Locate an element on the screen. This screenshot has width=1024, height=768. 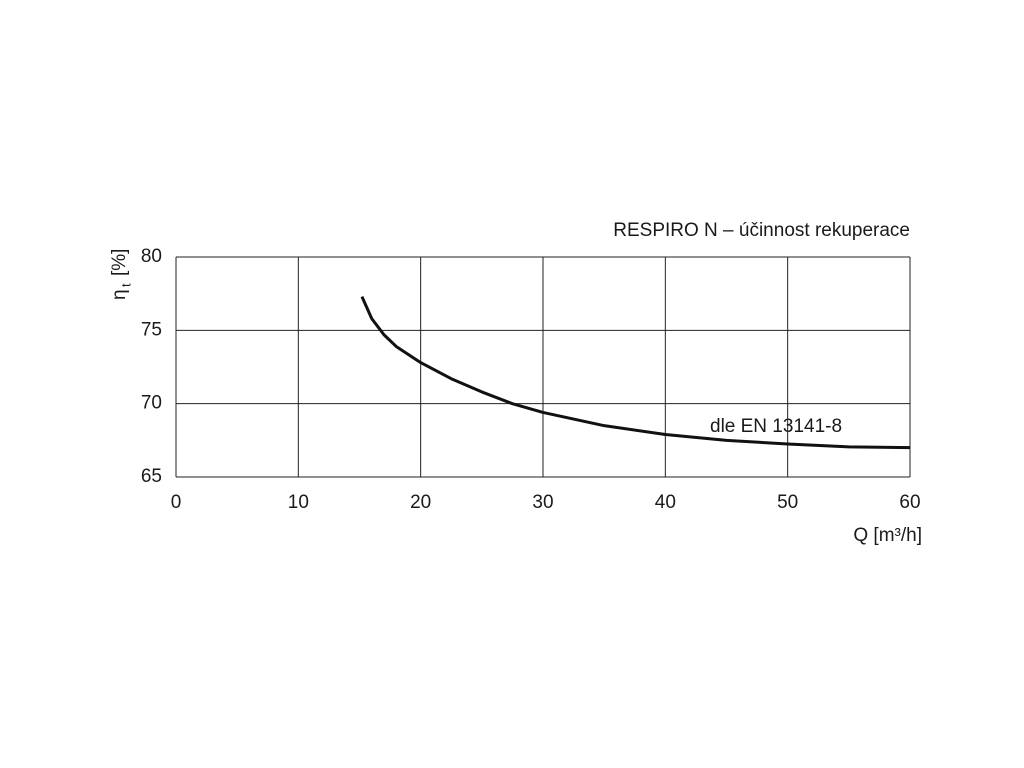
y-axis-label: η t [%] is located at coordinates (121, 274).